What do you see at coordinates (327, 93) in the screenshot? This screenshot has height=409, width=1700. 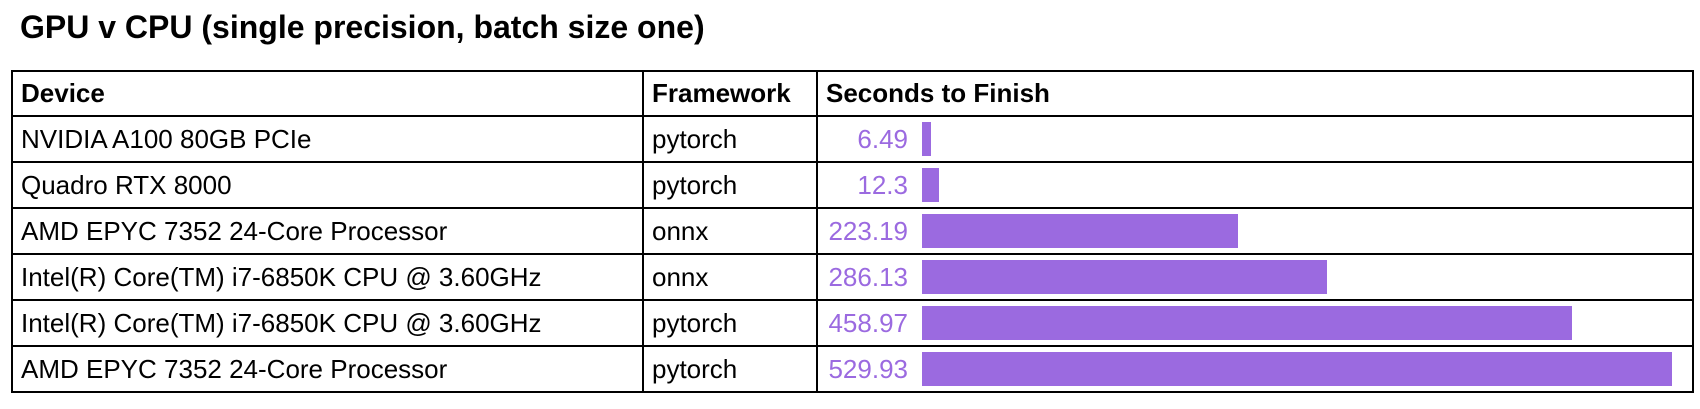 I see `column-header-device: Device` at bounding box center [327, 93].